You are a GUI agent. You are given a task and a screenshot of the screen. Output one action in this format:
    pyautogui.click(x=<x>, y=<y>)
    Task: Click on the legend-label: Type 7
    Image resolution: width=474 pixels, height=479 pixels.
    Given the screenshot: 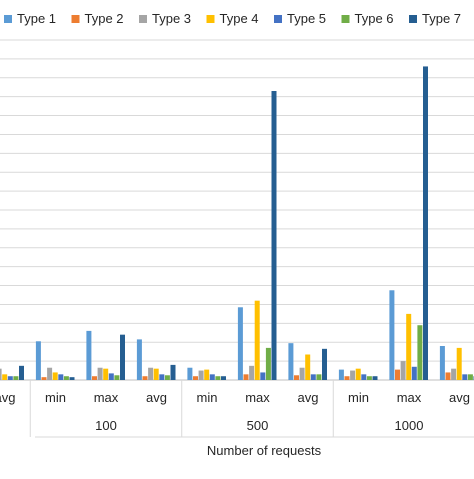 What is the action you would take?
    pyautogui.click(x=441, y=18)
    